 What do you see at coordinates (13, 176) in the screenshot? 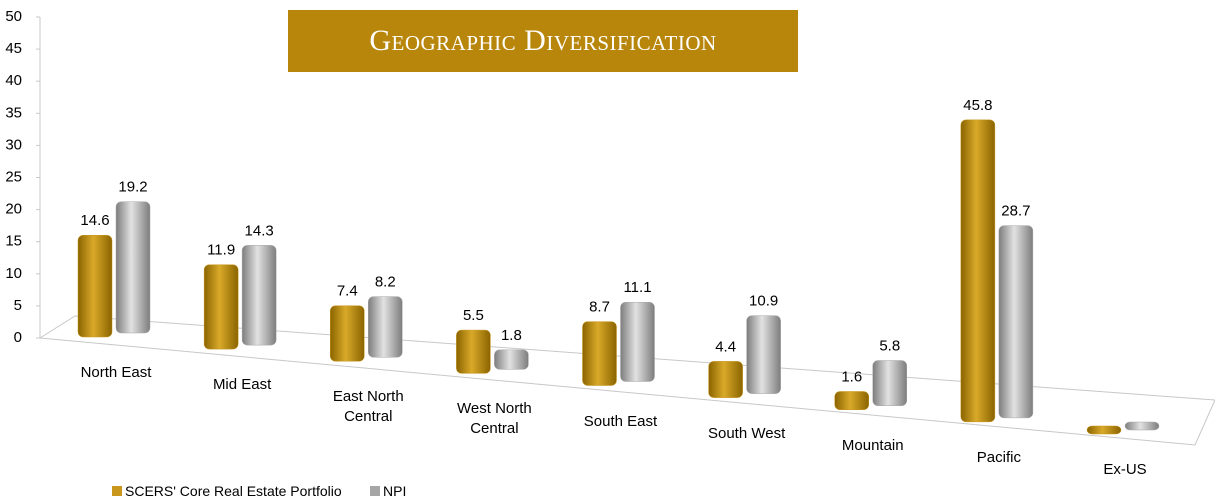
I see `y-tick-label: 25` at bounding box center [13, 176].